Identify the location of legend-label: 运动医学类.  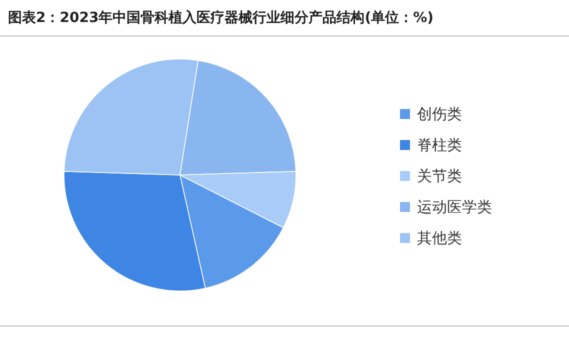
(454, 207).